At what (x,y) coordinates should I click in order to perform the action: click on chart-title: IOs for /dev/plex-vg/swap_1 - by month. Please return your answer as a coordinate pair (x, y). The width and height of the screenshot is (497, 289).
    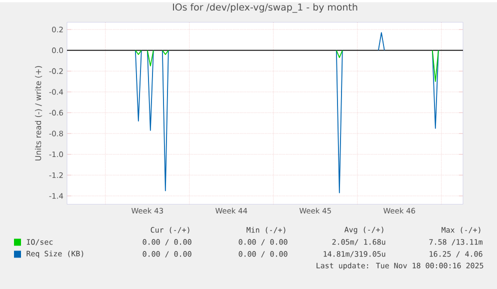
    Looking at the image, I should click on (265, 8).